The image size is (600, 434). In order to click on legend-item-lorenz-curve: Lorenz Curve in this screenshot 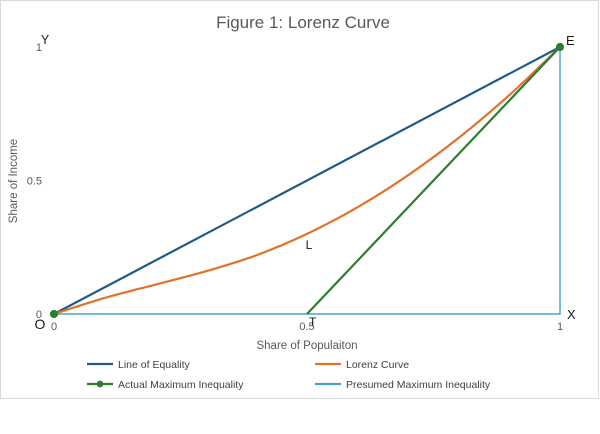, I will do `click(362, 365)`.